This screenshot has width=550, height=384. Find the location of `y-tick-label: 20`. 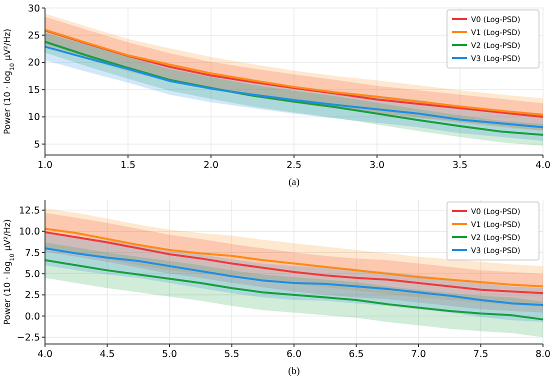

y-tick-label: 20 is located at coordinates (34, 63).